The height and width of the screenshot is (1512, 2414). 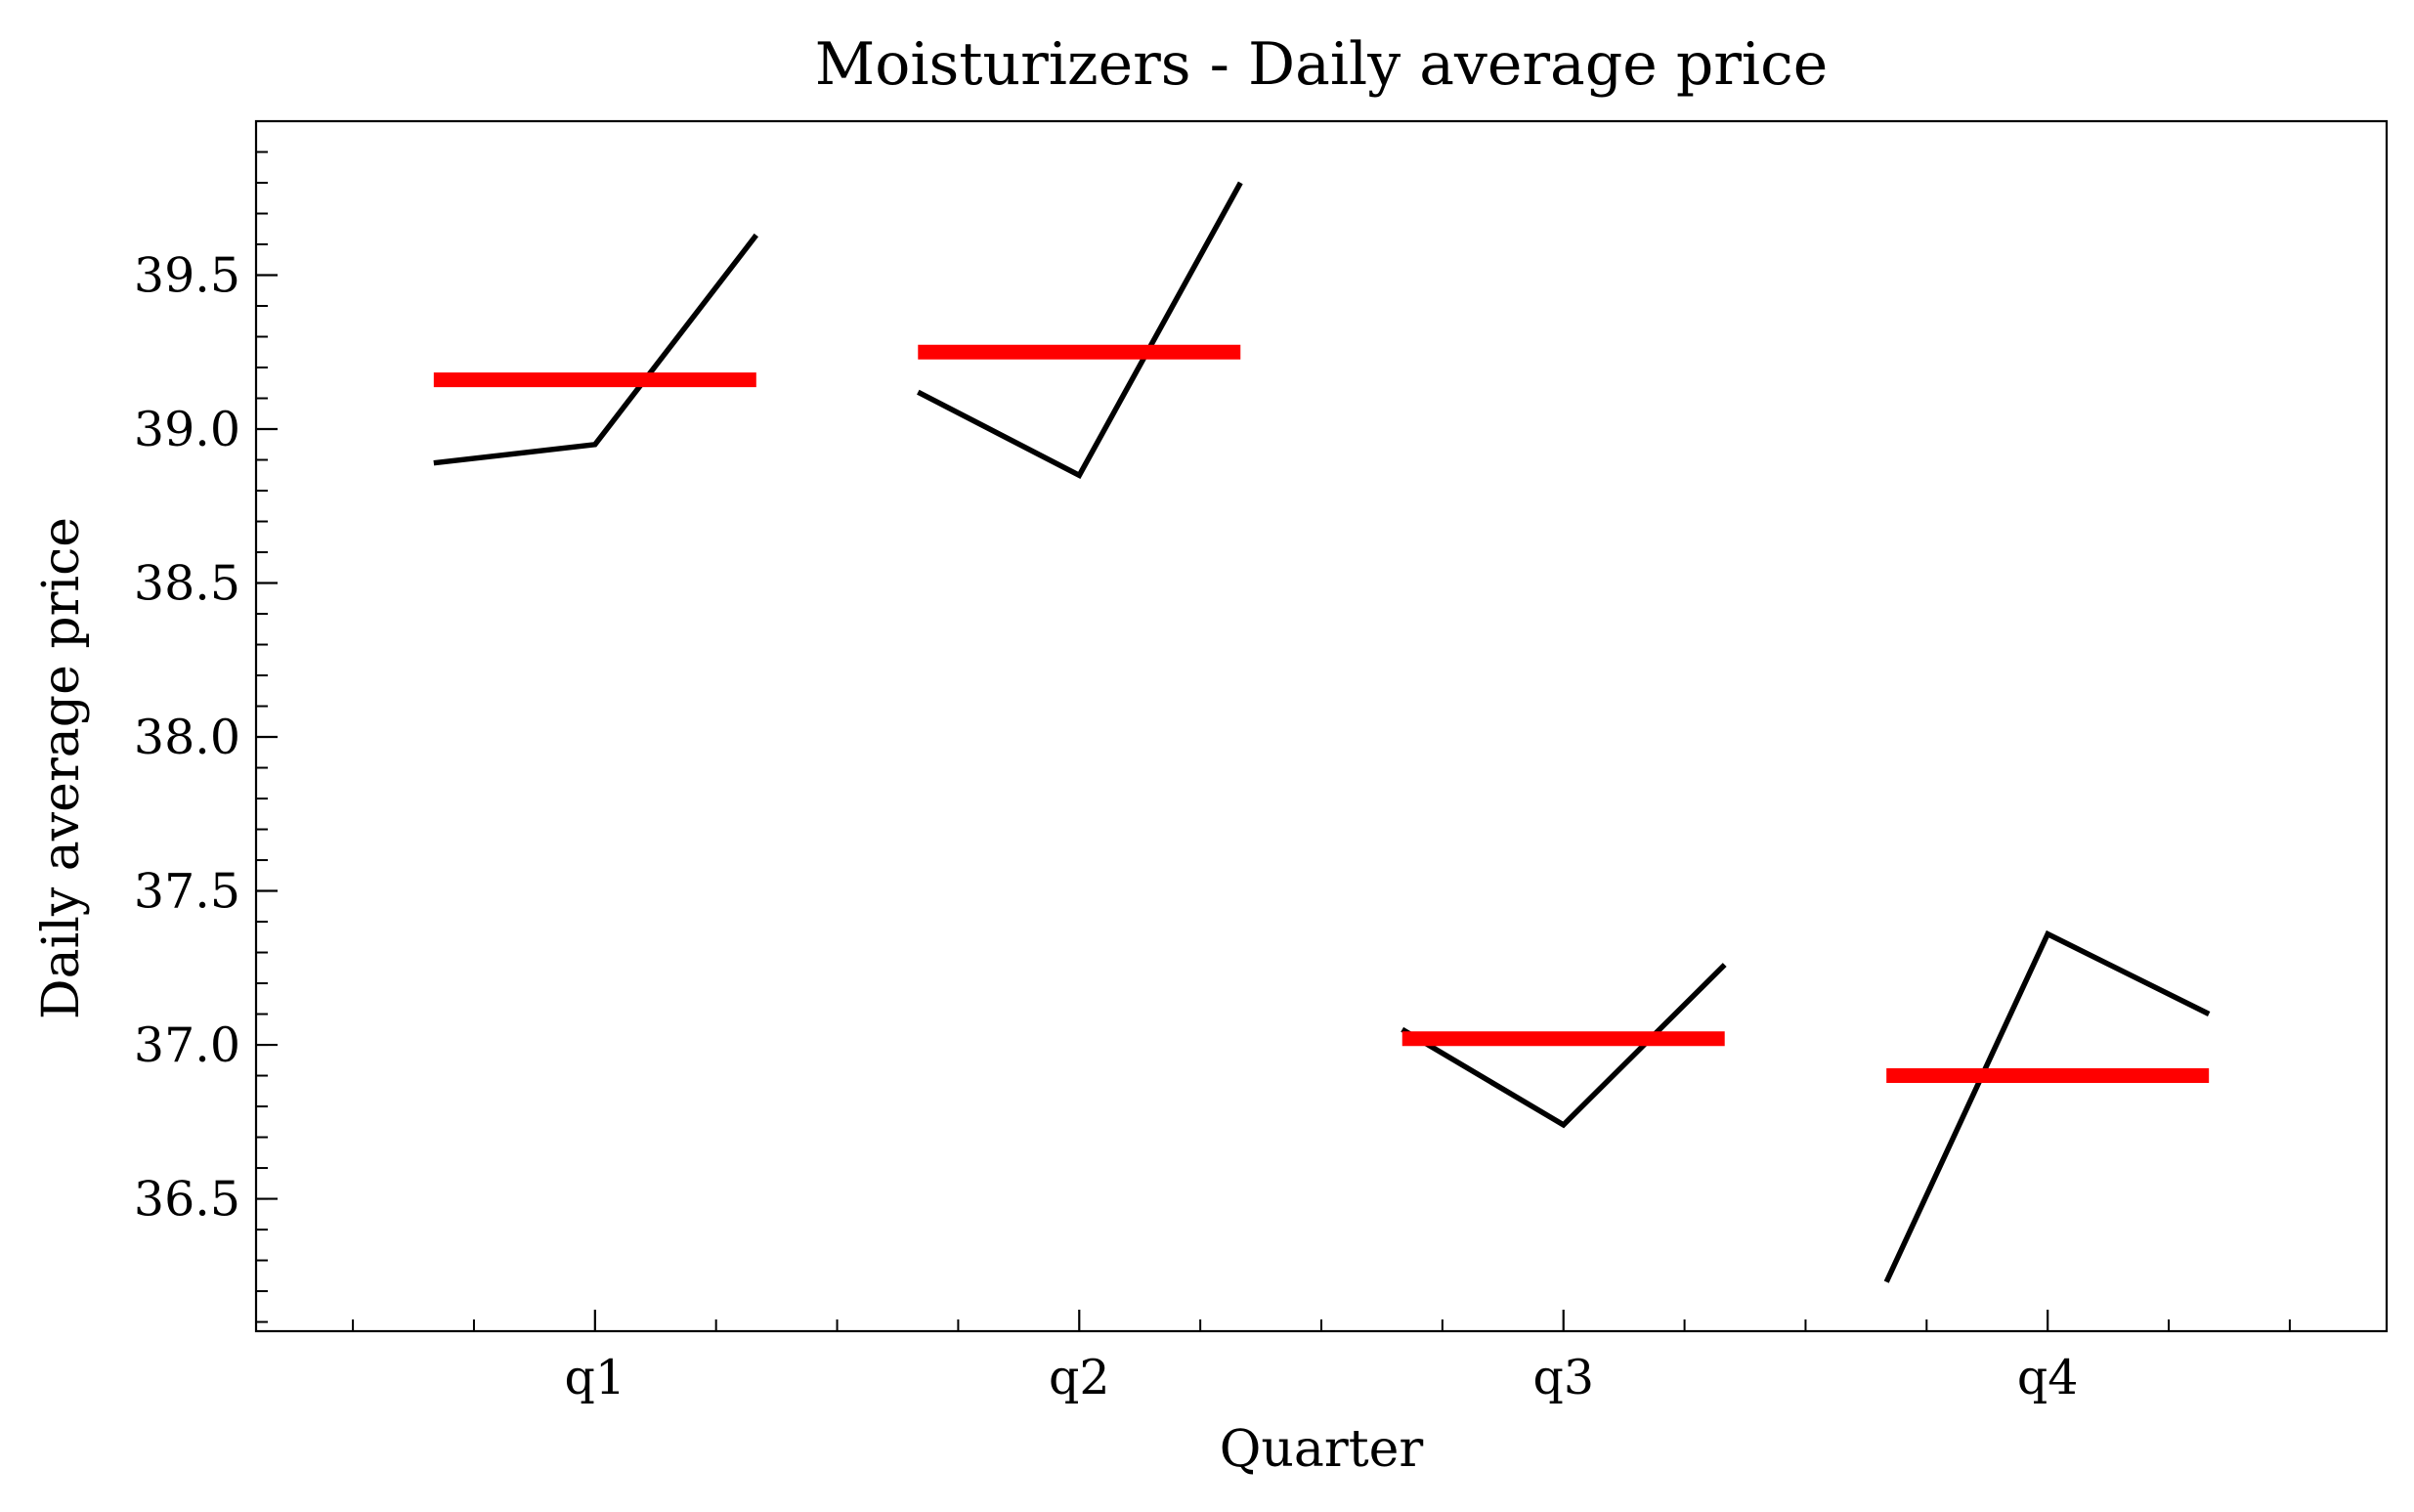 What do you see at coordinates (187, 1045) in the screenshot?
I see `y-tick-label: 37.0` at bounding box center [187, 1045].